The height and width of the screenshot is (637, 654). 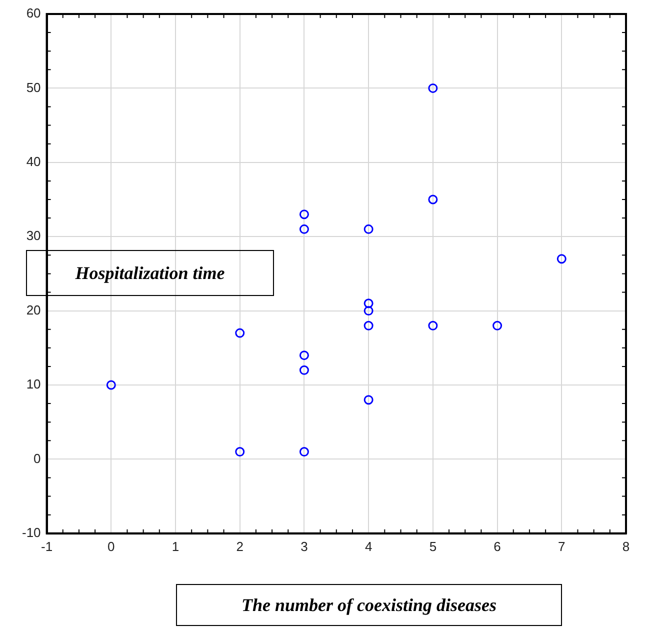 What do you see at coordinates (33, 236) in the screenshot?
I see `y-tick-label: 30` at bounding box center [33, 236].